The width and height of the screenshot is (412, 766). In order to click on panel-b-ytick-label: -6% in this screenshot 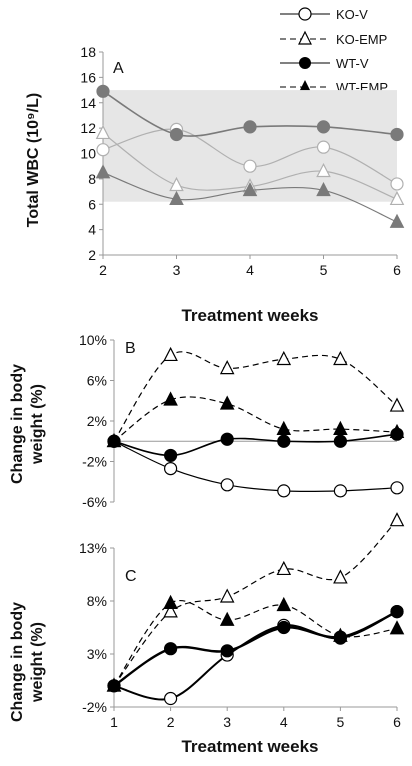, I will do `click(94, 502)`.